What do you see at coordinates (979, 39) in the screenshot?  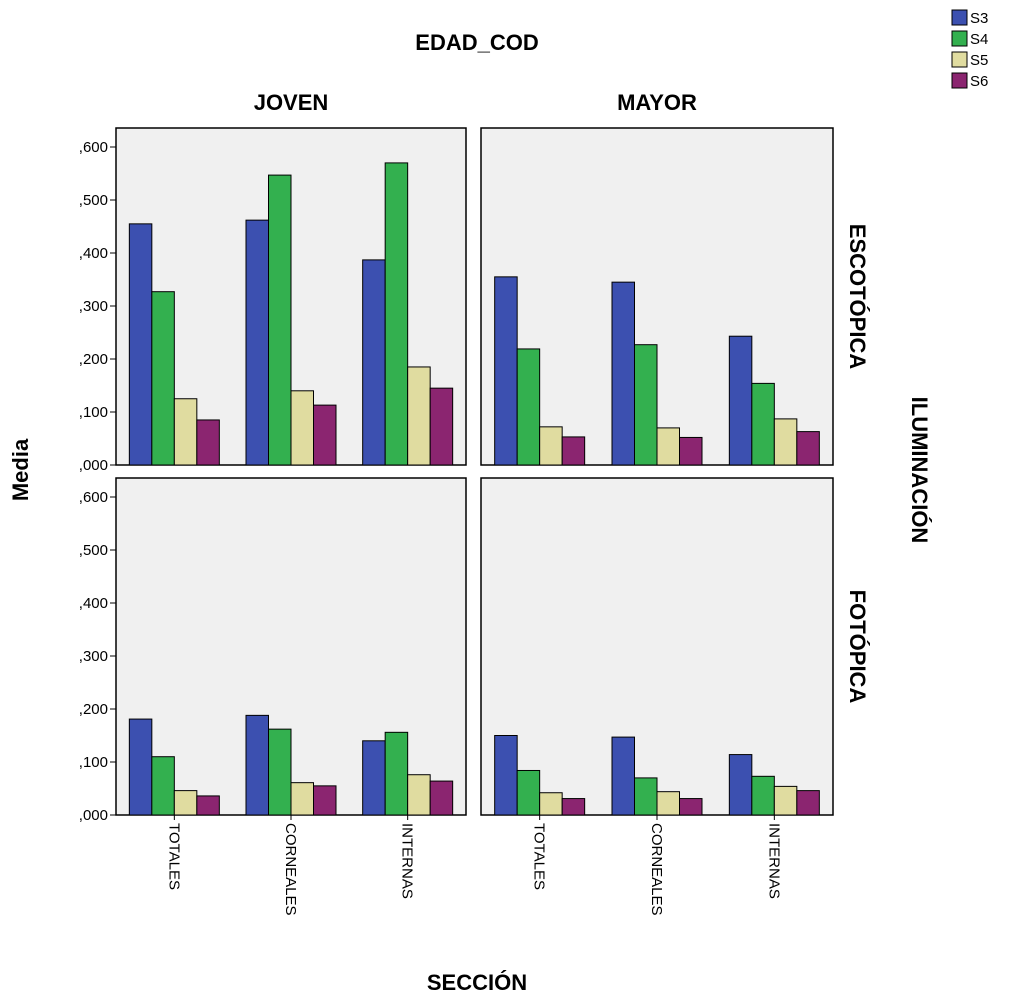 I see `legend-label: S4` at bounding box center [979, 39].